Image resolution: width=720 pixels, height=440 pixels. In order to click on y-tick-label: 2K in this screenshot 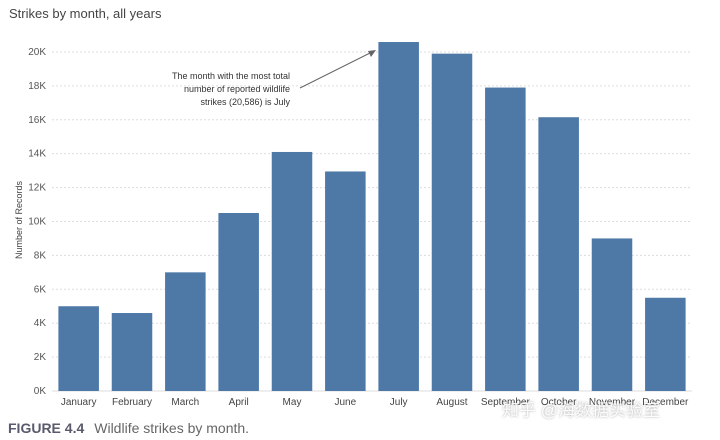, I will do `click(40, 357)`.